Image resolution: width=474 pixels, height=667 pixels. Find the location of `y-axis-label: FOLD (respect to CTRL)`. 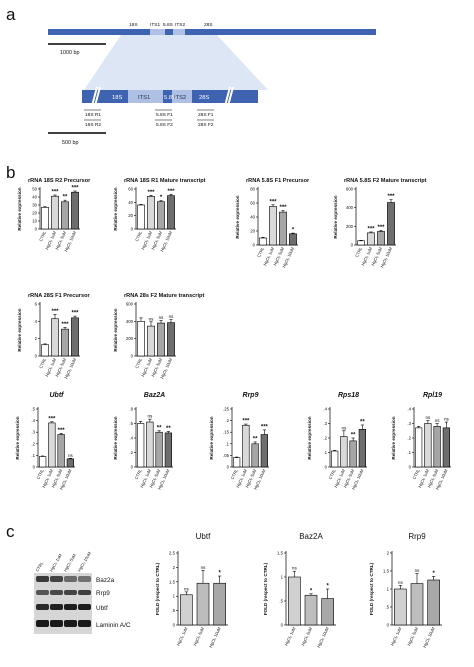

y-axis-label: FOLD (respect to CTRL) is located at coordinates (371, 588).